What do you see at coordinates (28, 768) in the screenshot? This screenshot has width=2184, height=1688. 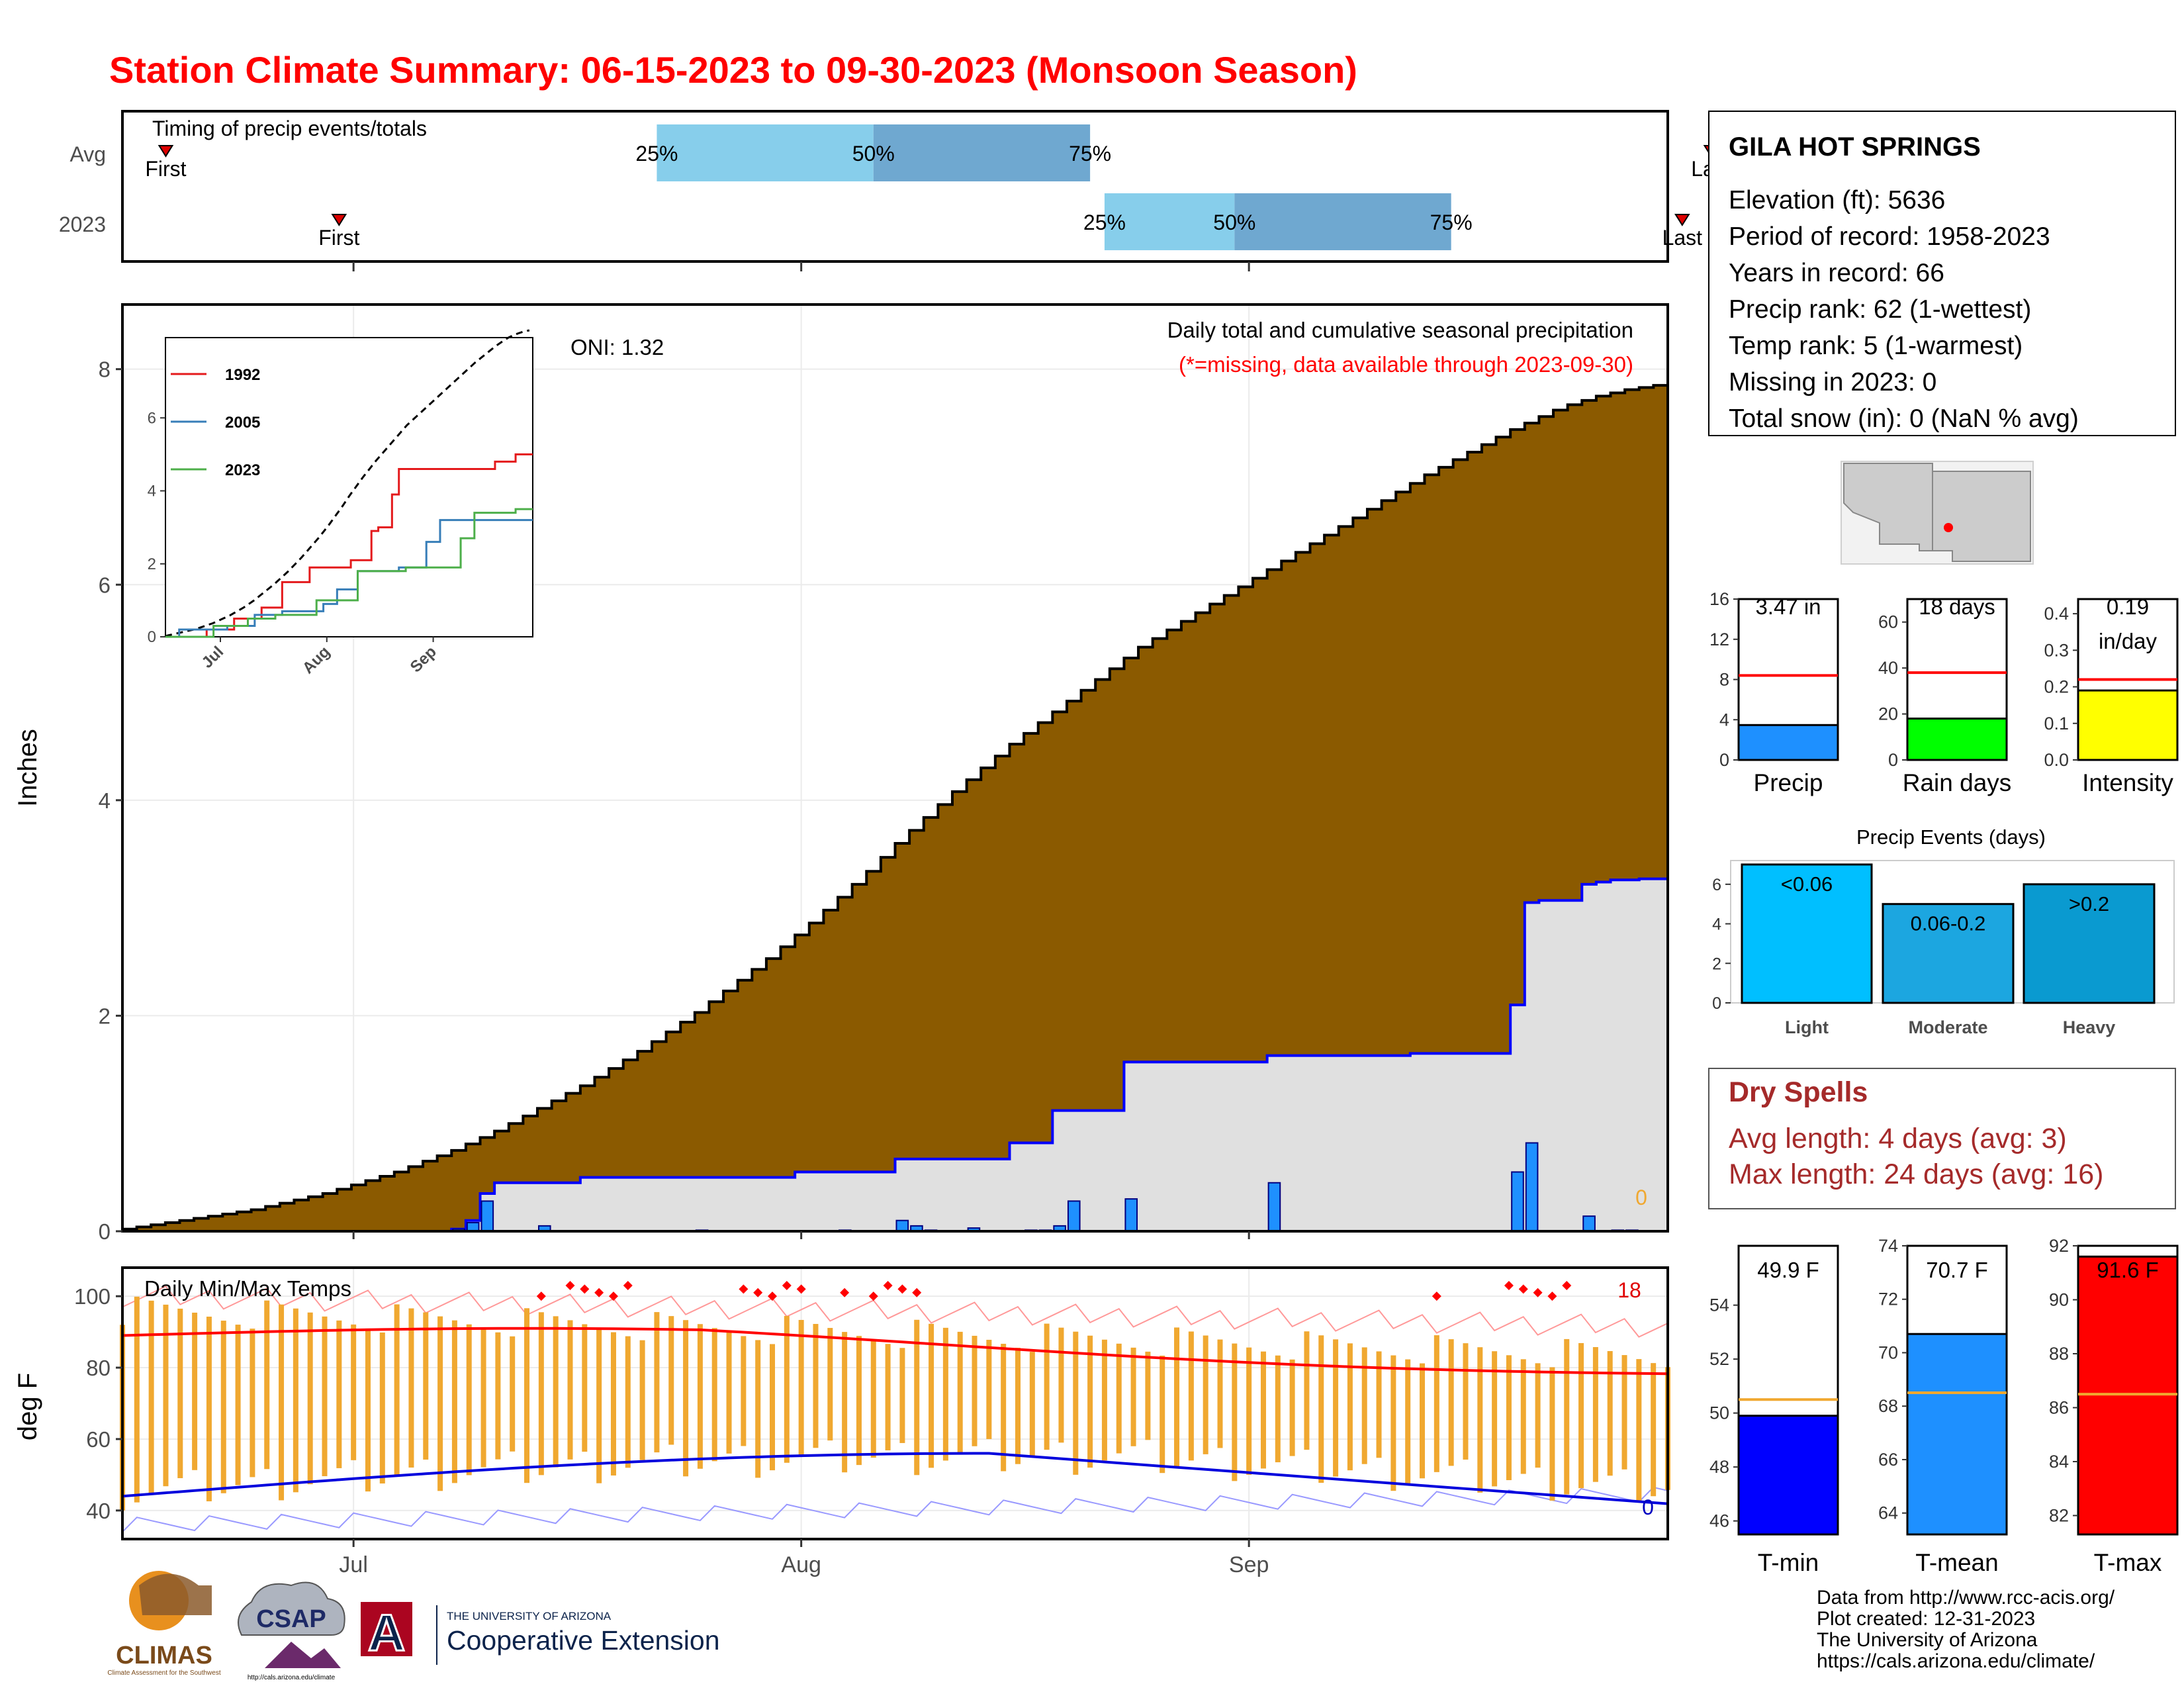 I see `precip-ylabel: Inches` at bounding box center [28, 768].